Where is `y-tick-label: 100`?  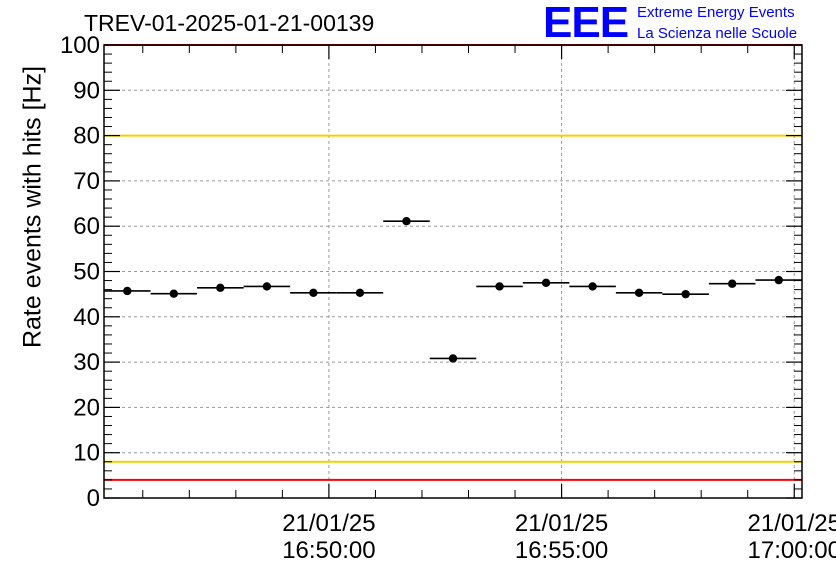
y-tick-label: 100 is located at coordinates (80, 45).